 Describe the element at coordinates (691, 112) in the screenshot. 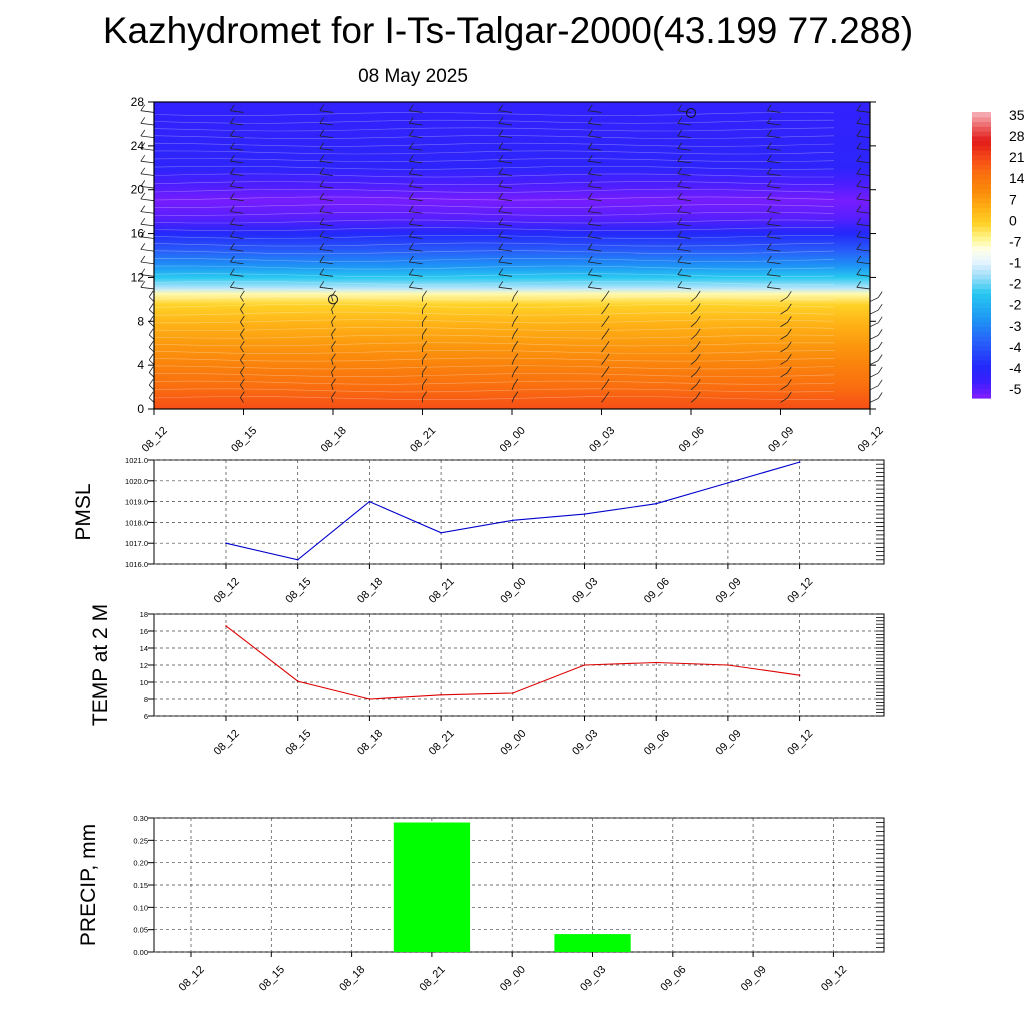

I see `calm-marker` at that location.